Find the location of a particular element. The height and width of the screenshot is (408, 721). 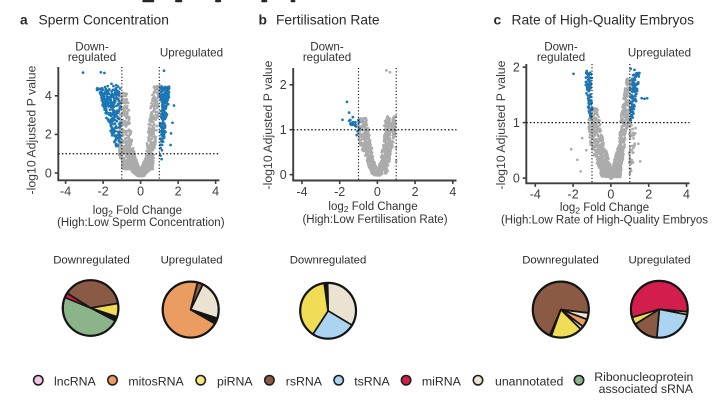

svg-text: Ribonucleoprotein is located at coordinates (643, 377).